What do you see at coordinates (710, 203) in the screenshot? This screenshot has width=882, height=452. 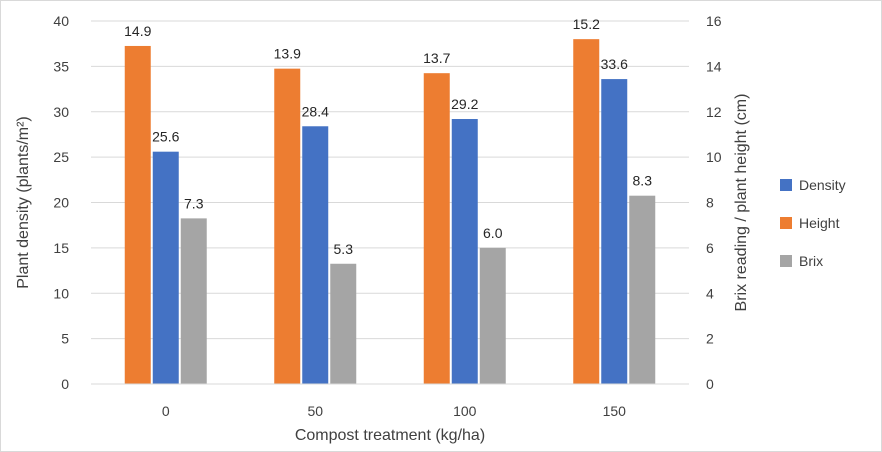 I see `y2-tick-label: 8` at bounding box center [710, 203].